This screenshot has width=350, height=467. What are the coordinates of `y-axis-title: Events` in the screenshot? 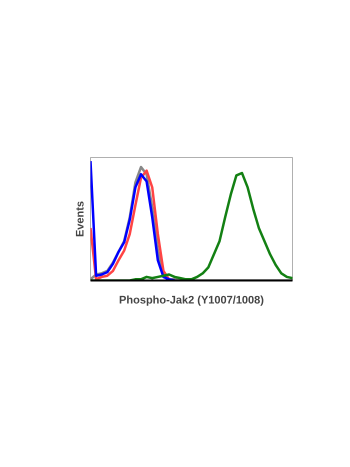 It's located at (80, 219).